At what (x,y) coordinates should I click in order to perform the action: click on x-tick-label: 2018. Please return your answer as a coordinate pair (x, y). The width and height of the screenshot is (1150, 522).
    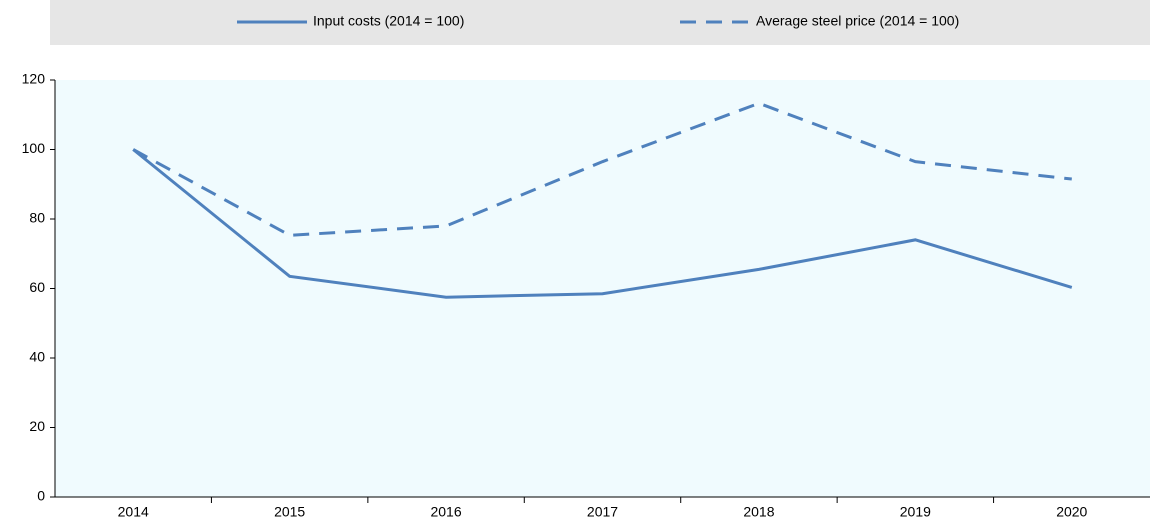
    Looking at the image, I should click on (758, 512).